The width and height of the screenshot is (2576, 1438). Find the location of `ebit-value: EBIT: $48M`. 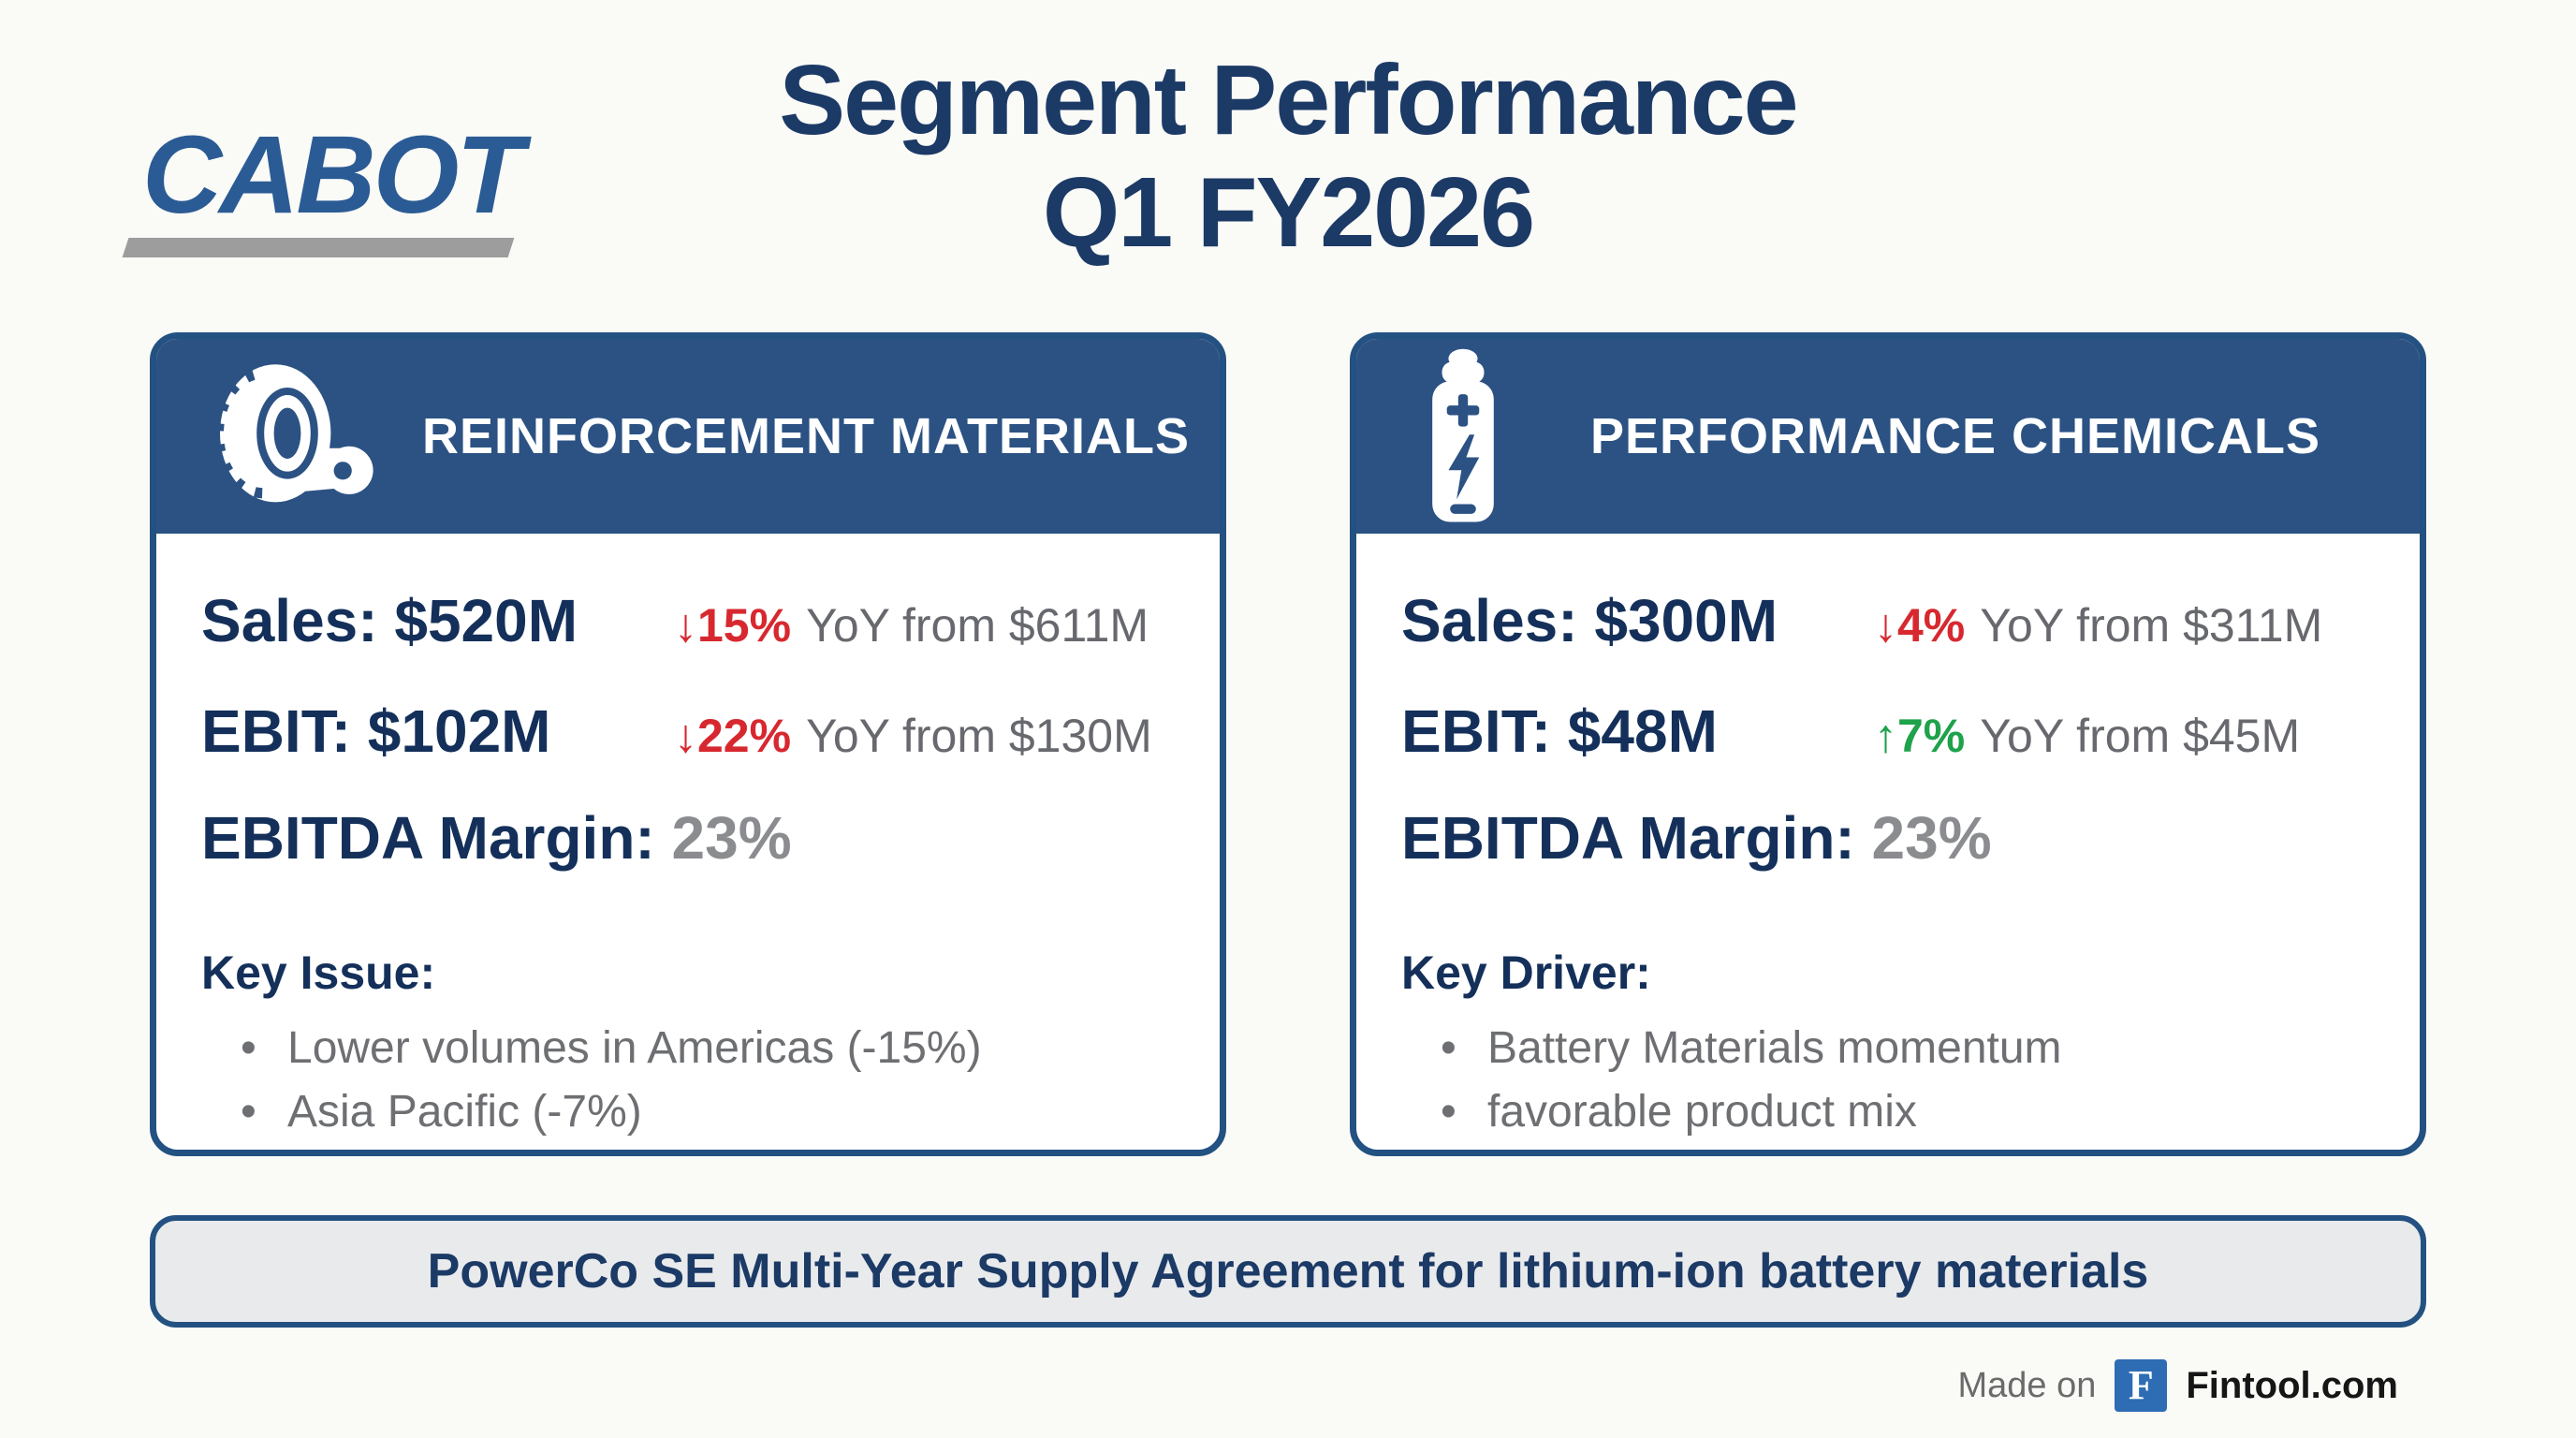

ebit-value: EBIT: $48M is located at coordinates (1637, 731).